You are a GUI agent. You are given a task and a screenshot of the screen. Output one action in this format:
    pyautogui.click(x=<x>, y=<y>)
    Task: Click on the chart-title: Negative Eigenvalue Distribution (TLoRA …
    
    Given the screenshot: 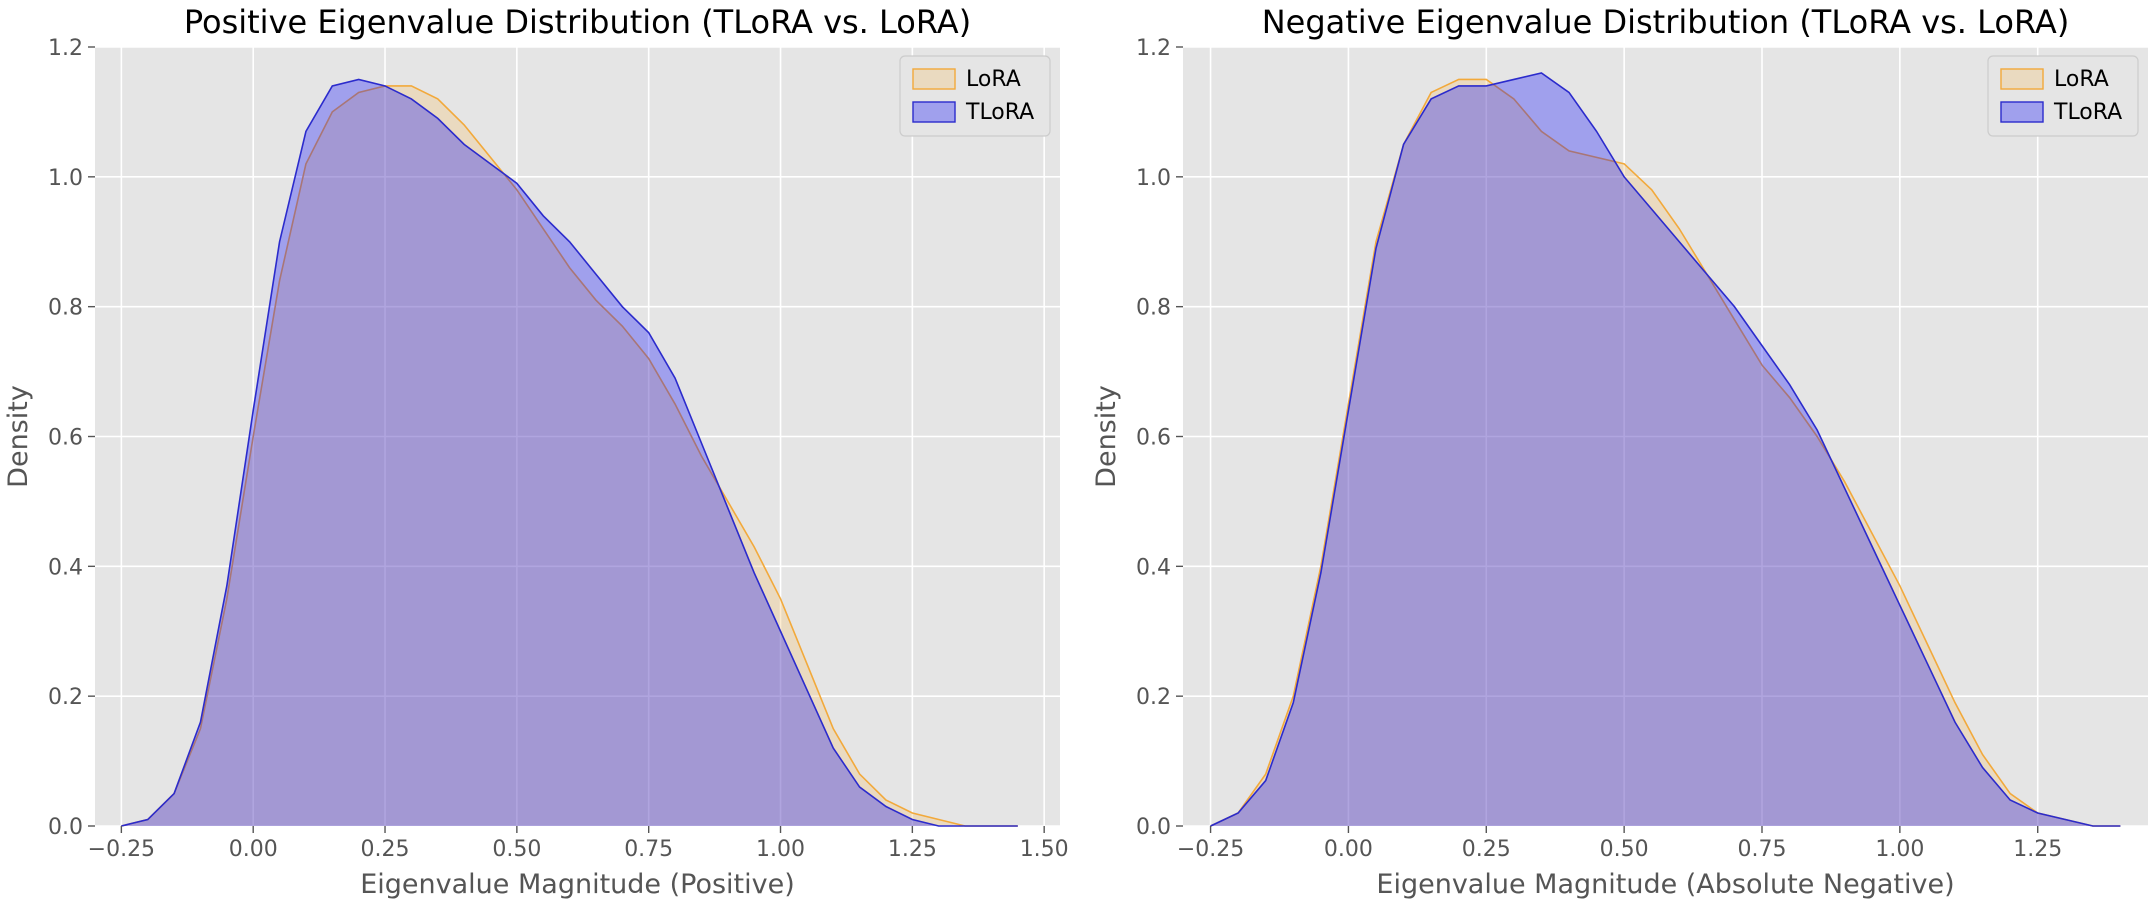 What is the action you would take?
    pyautogui.click(x=1666, y=22)
    